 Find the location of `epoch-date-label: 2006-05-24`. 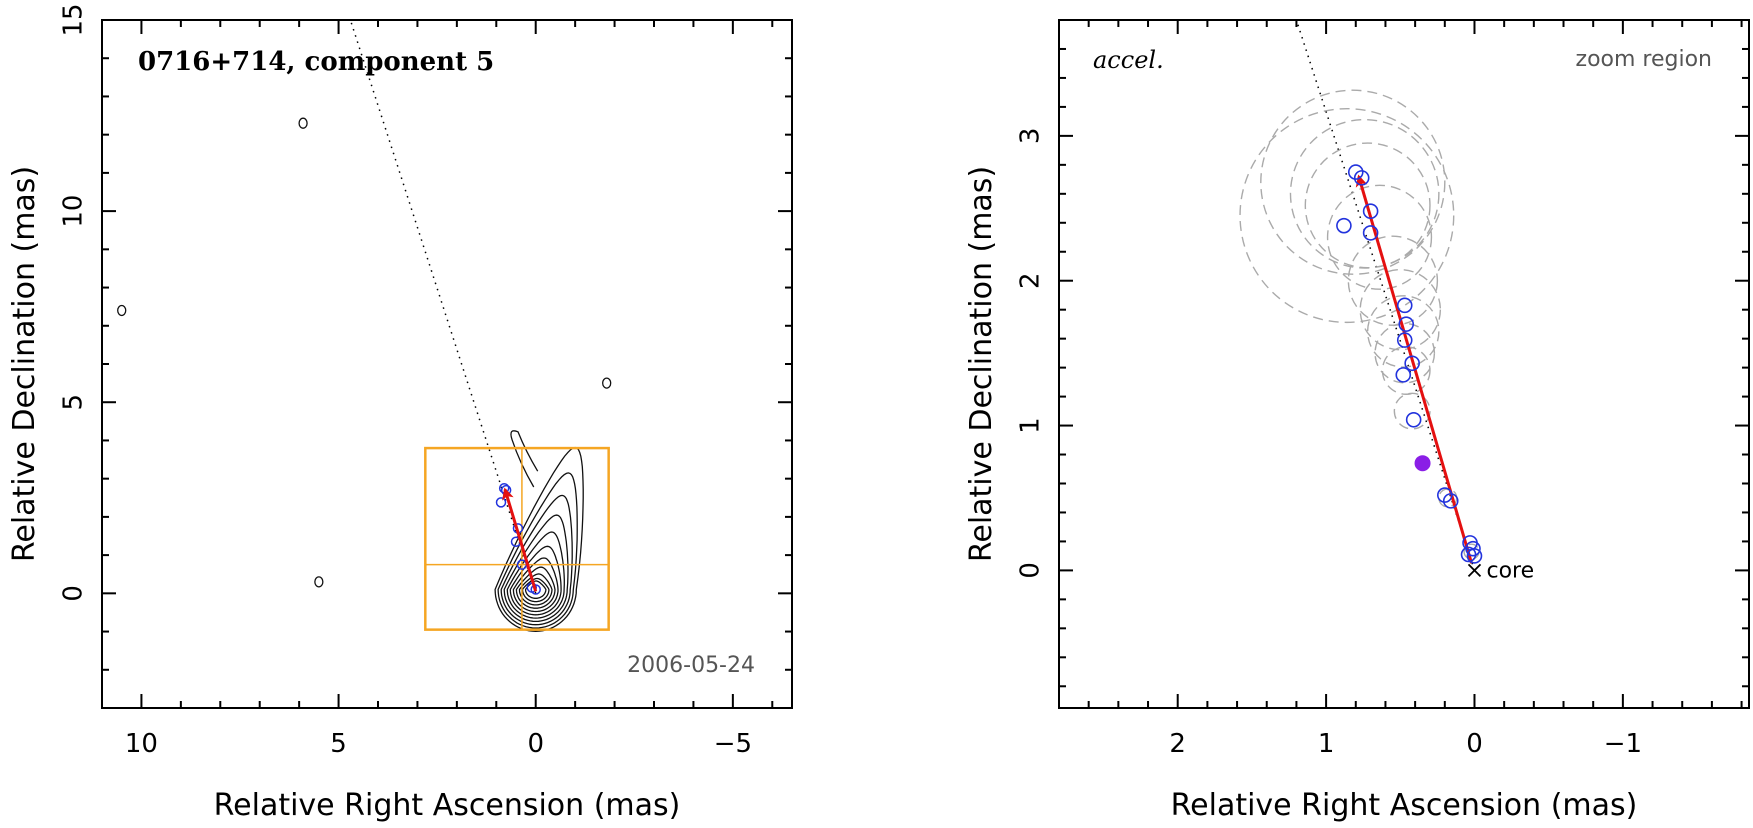

epoch-date-label: 2006-05-24 is located at coordinates (691, 665).